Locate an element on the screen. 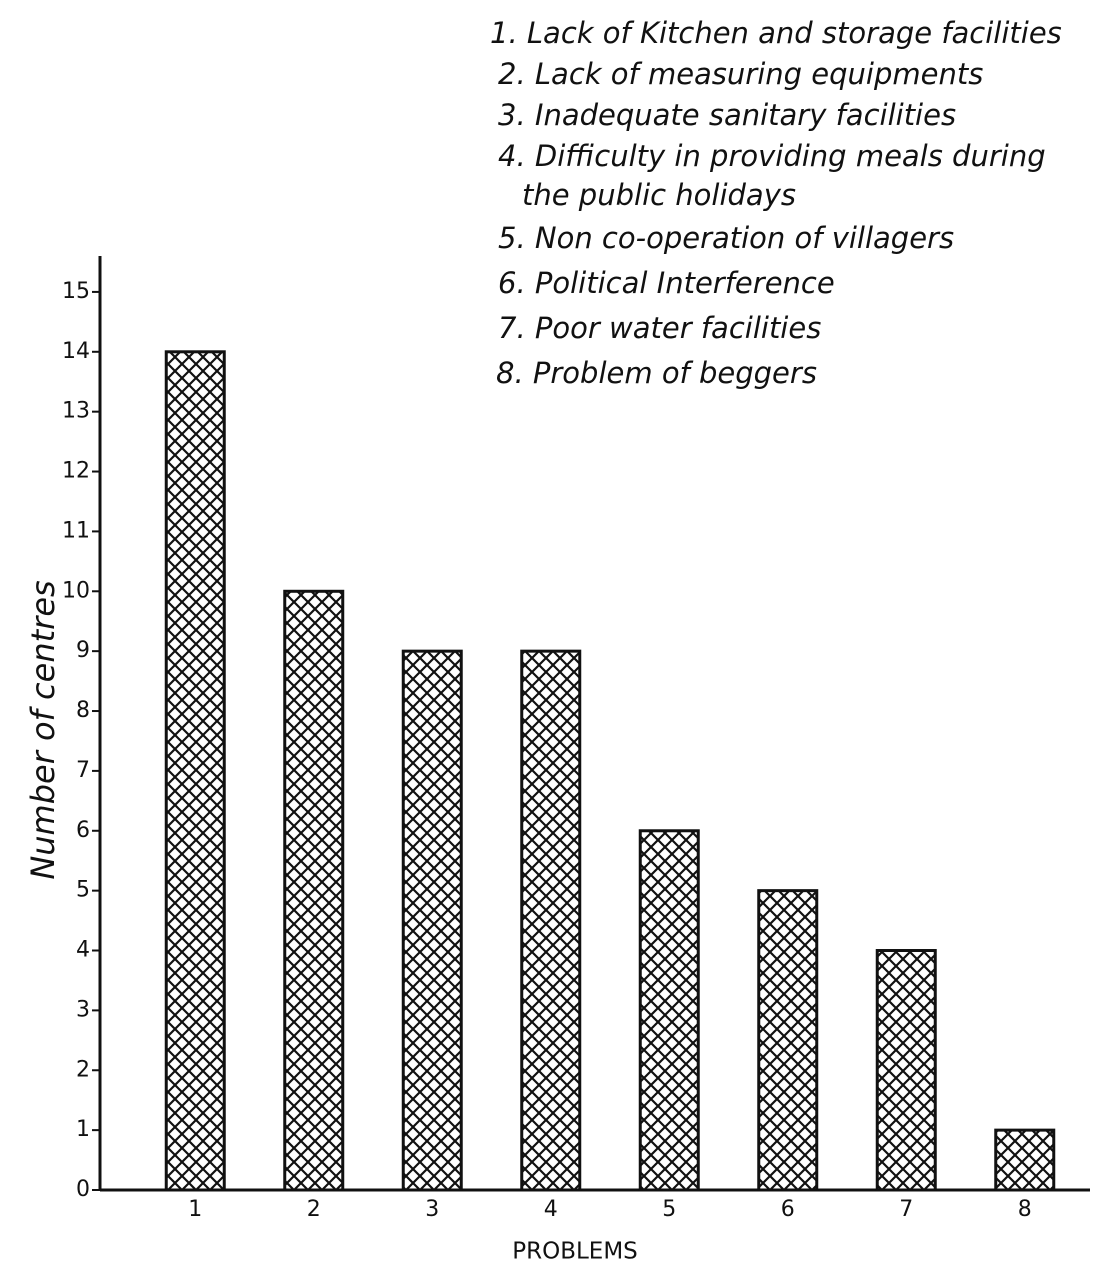 The height and width of the screenshot is (1270, 1108). y-tick-label: 8 is located at coordinates (83, 710).